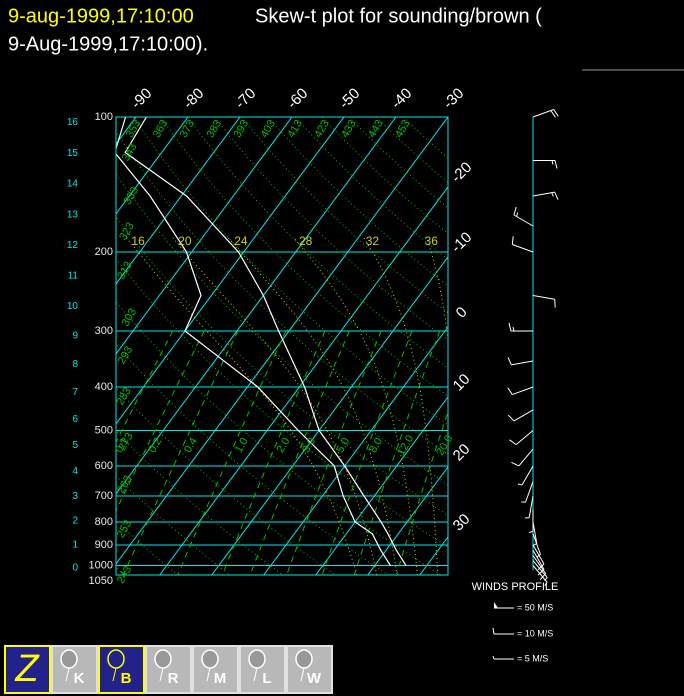 The width and height of the screenshot is (684, 696). What do you see at coordinates (398, 16) in the screenshot?
I see `header-title: Skew-t plot for sounding/brown (` at bounding box center [398, 16].